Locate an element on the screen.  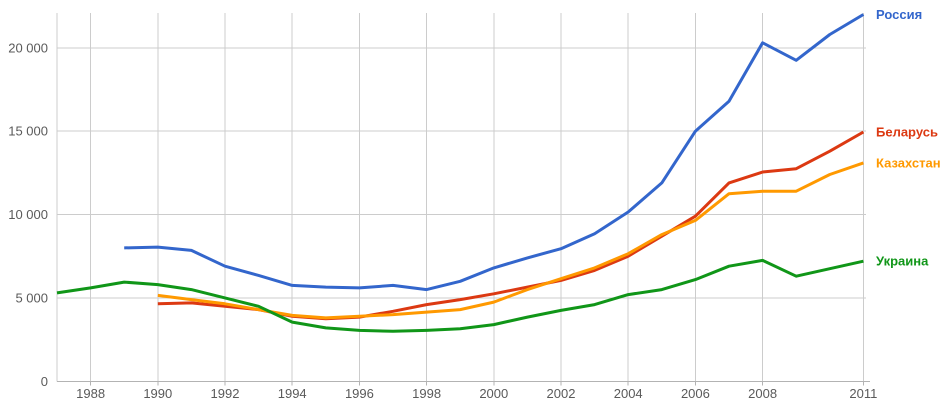
x-tick-label: 1990 is located at coordinates (157, 393).